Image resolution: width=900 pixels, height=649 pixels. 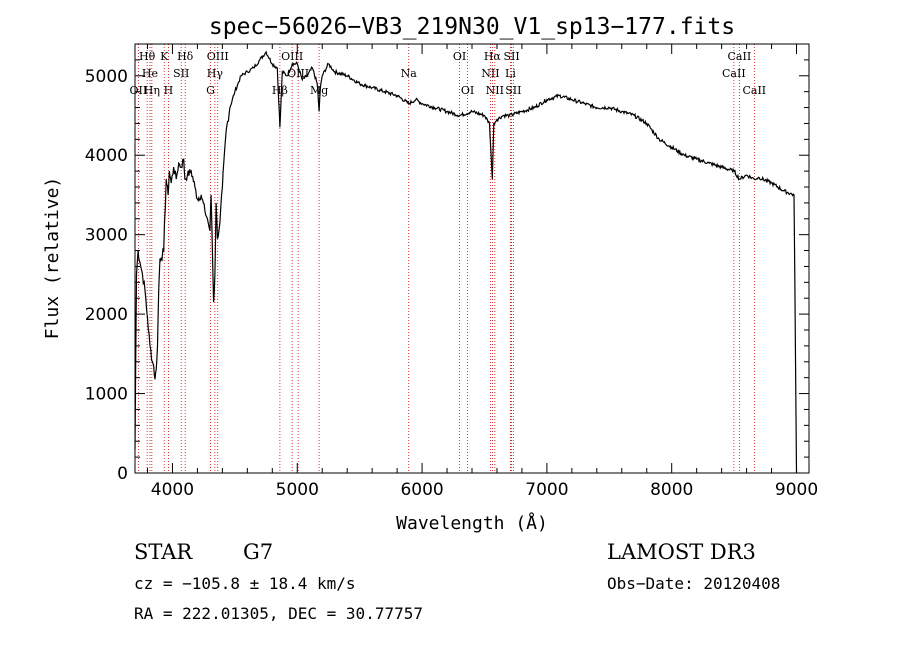 I want to click on spectral-line-label: H, so click(x=169, y=90).